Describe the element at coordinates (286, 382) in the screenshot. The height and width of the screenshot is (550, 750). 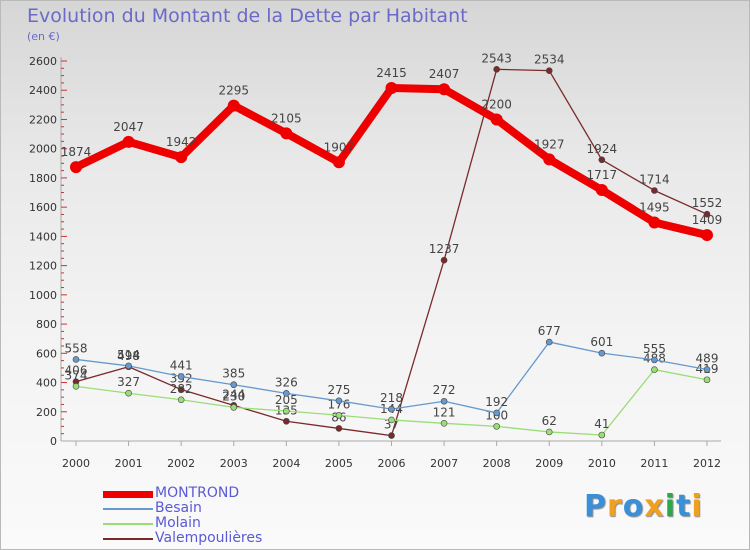
I see `data-label: 326` at that location.